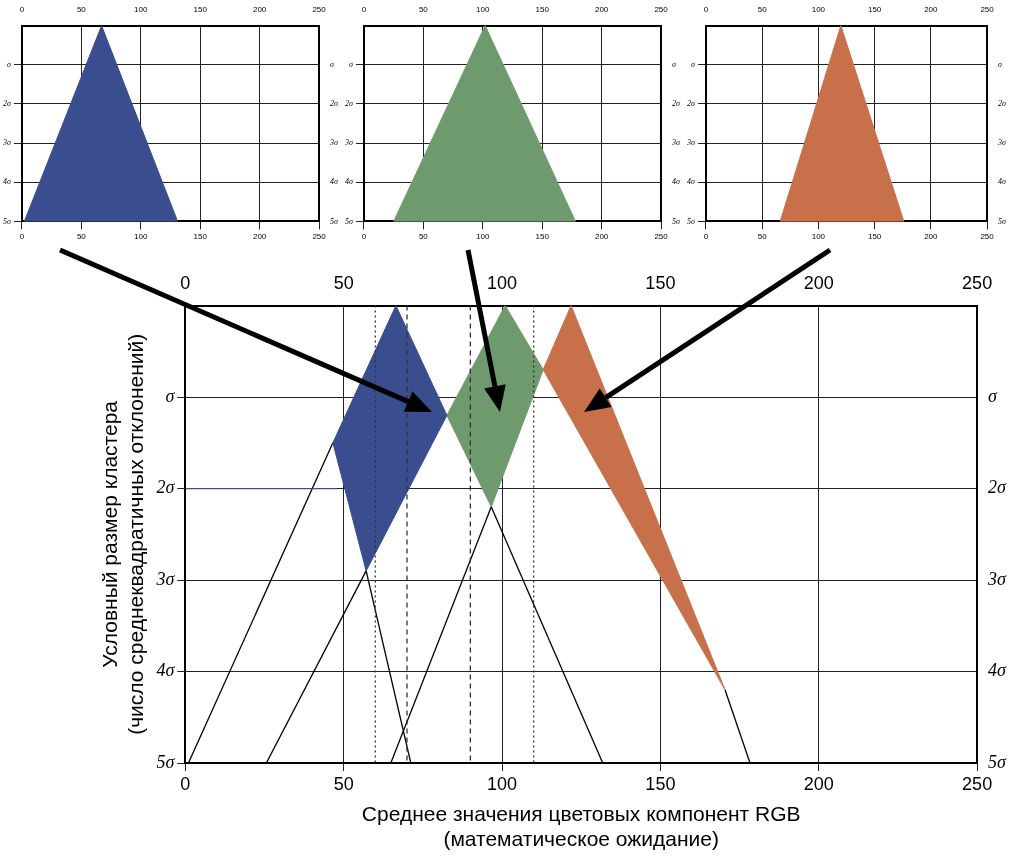 This screenshot has width=1013, height=857. Describe the element at coordinates (122, 534) in the screenshot. I see `y-axis-title: Условный размер кластера (число среднеквадратичных отклонений)` at that location.